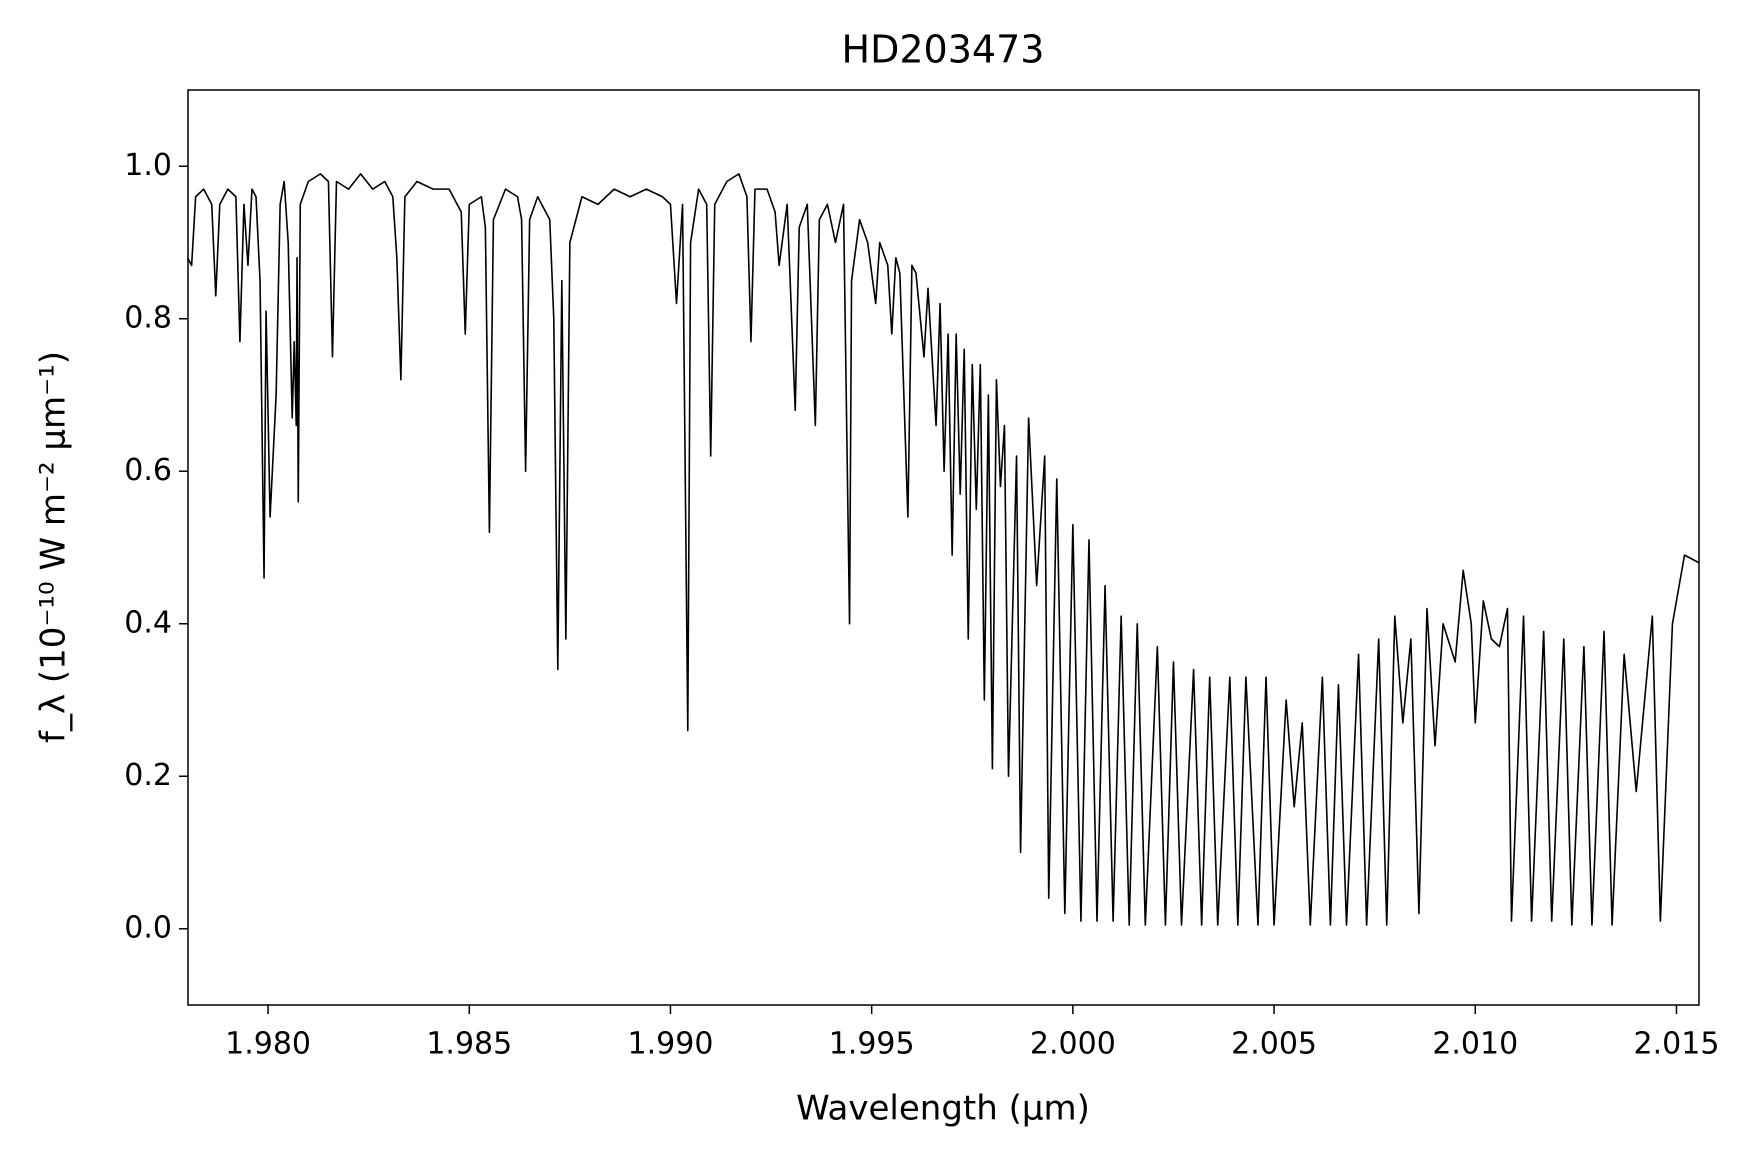 This screenshot has width=1755, height=1162. What do you see at coordinates (148, 775) in the screenshot?
I see `y-tick-label: 0.2` at bounding box center [148, 775].